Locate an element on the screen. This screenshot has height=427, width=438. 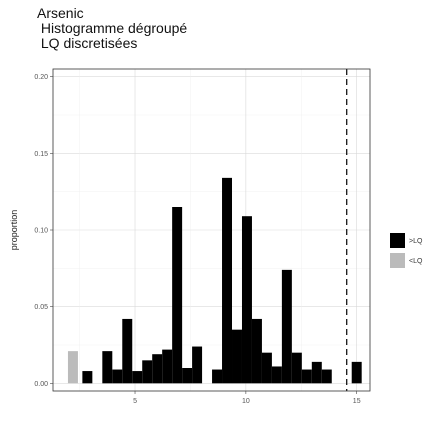
title-line-3: LQ discretisées is located at coordinates (87, 43).